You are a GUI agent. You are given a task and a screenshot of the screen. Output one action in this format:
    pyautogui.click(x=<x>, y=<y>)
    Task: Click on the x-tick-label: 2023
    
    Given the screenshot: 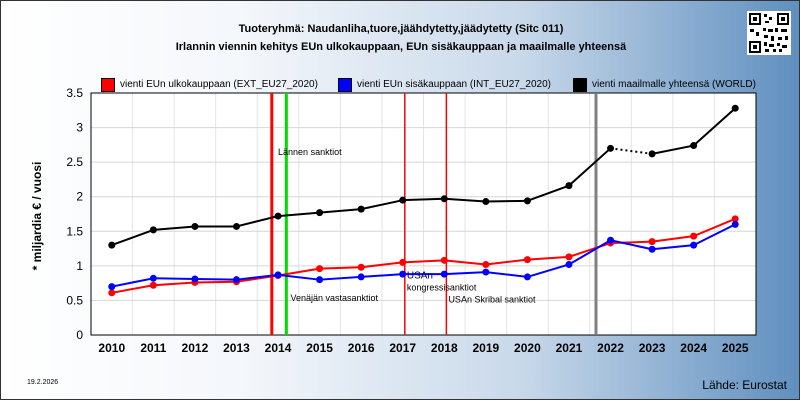 What is the action you would take?
    pyautogui.click(x=652, y=348)
    